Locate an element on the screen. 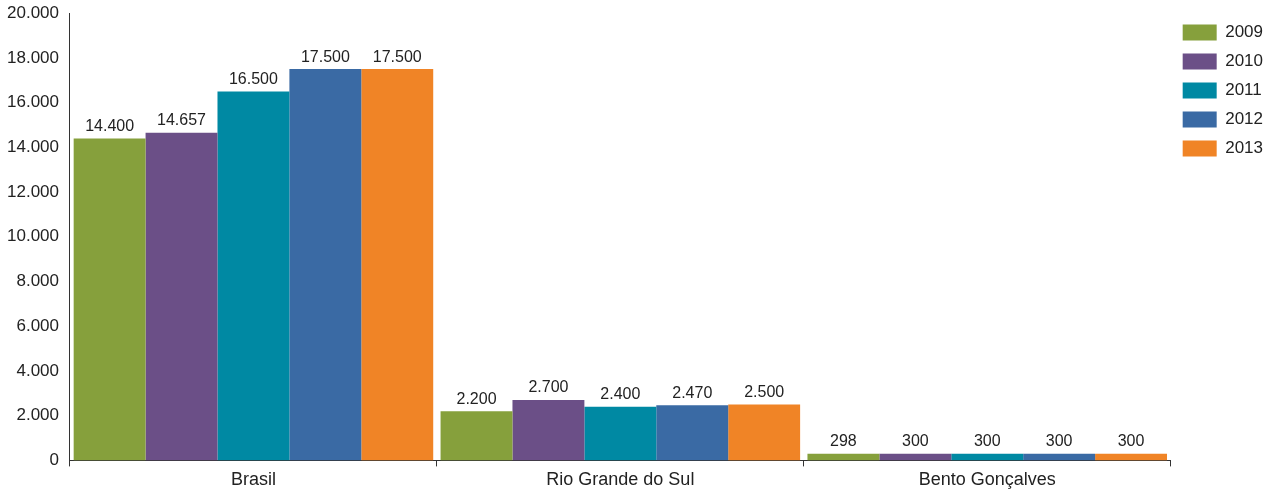  data-label: 14.657 is located at coordinates (182, 120).